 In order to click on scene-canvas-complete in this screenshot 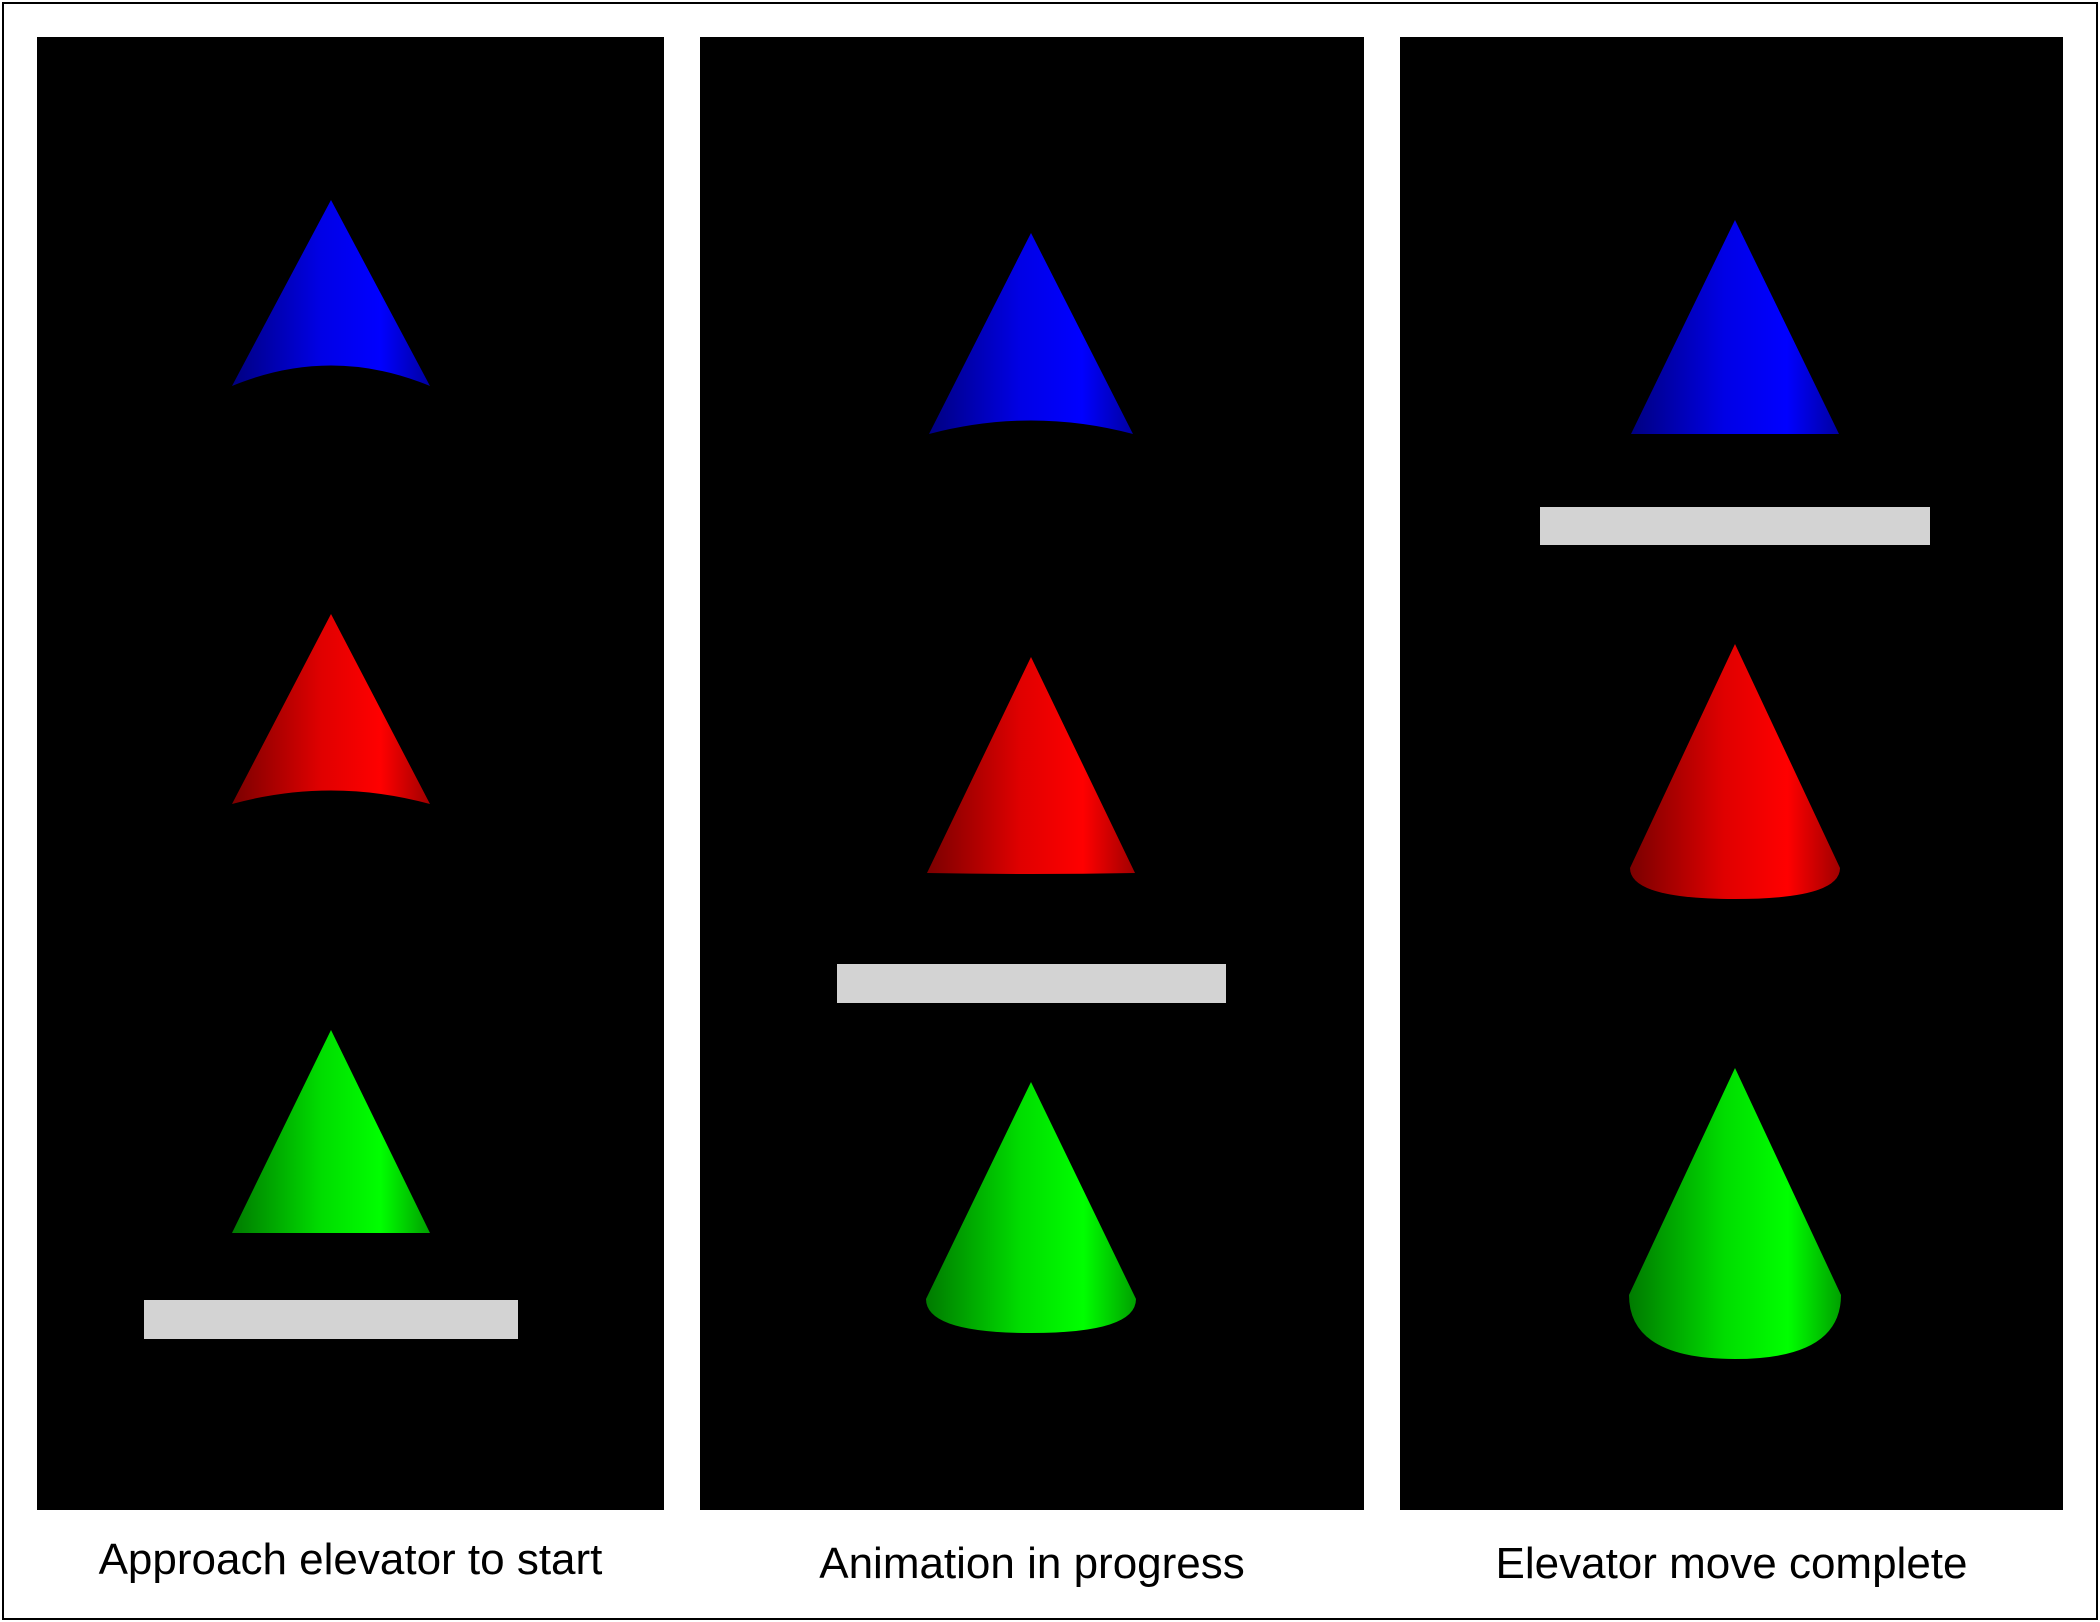, I will do `click(1735, 789)`.